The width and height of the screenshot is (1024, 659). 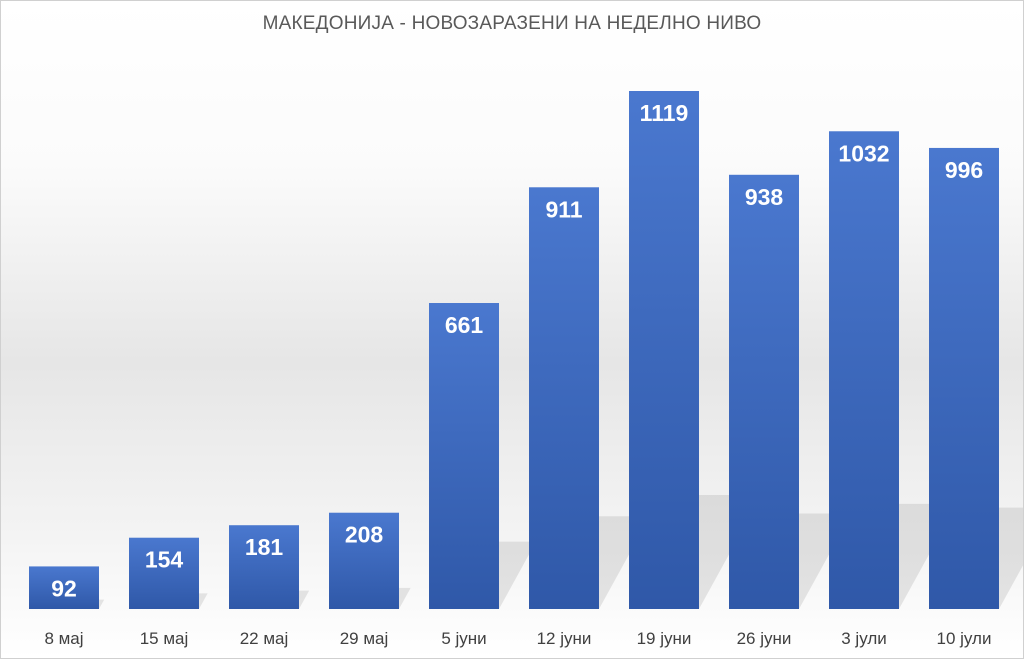 What do you see at coordinates (864, 638) in the screenshot?
I see `x-tick-label: 3 јули` at bounding box center [864, 638].